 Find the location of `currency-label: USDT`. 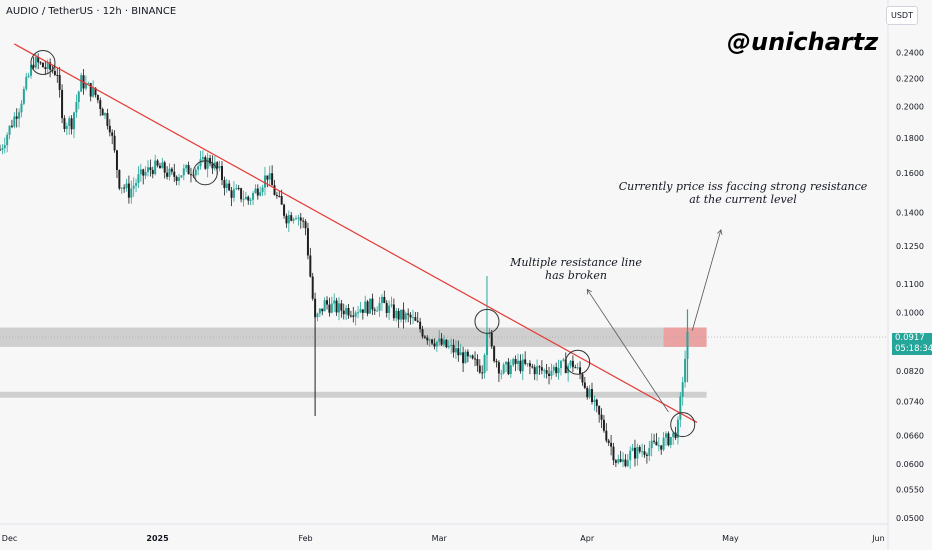

currency-label: USDT is located at coordinates (902, 15).